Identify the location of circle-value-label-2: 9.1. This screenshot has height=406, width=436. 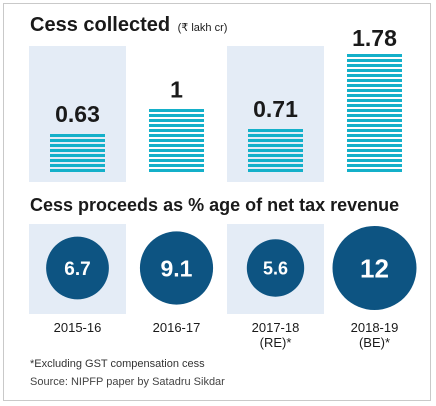
(177, 268).